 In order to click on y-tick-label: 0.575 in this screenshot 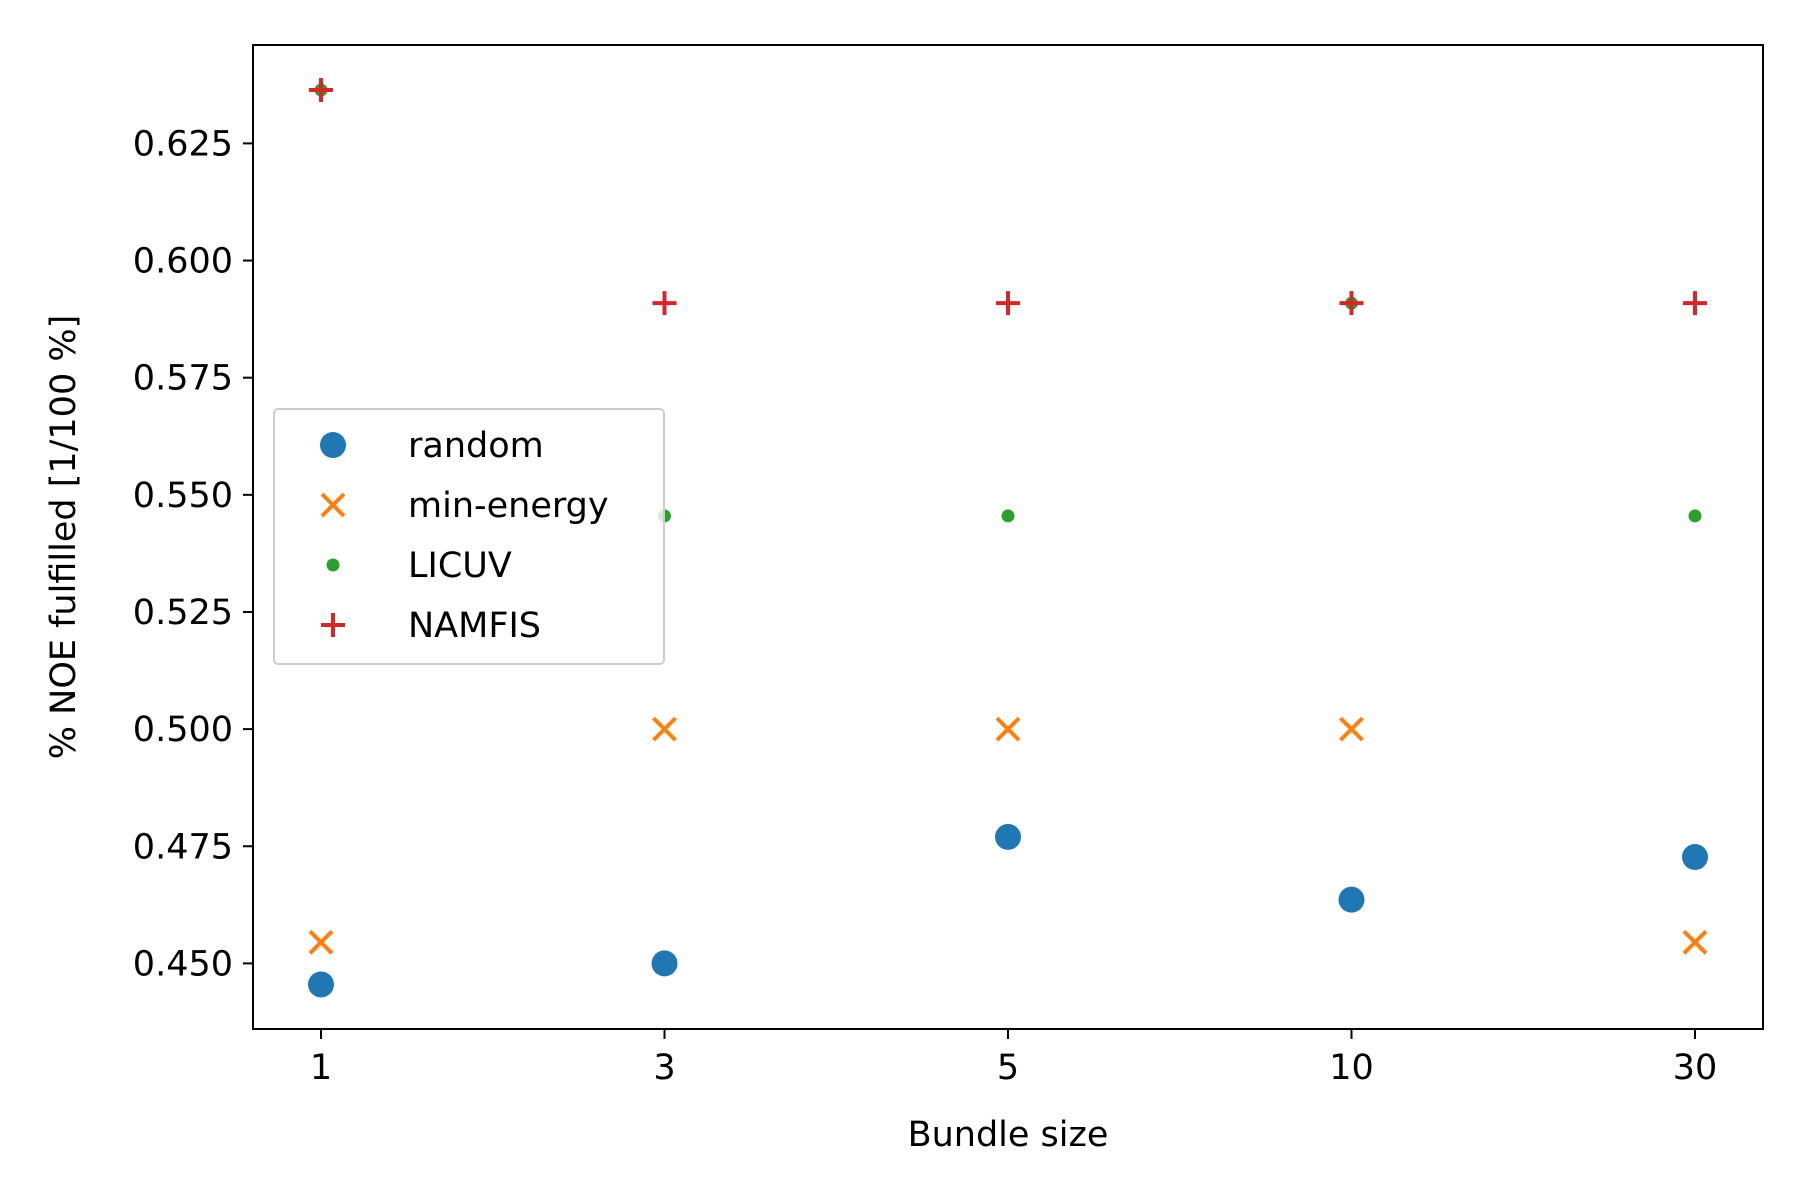, I will do `click(183, 379)`.